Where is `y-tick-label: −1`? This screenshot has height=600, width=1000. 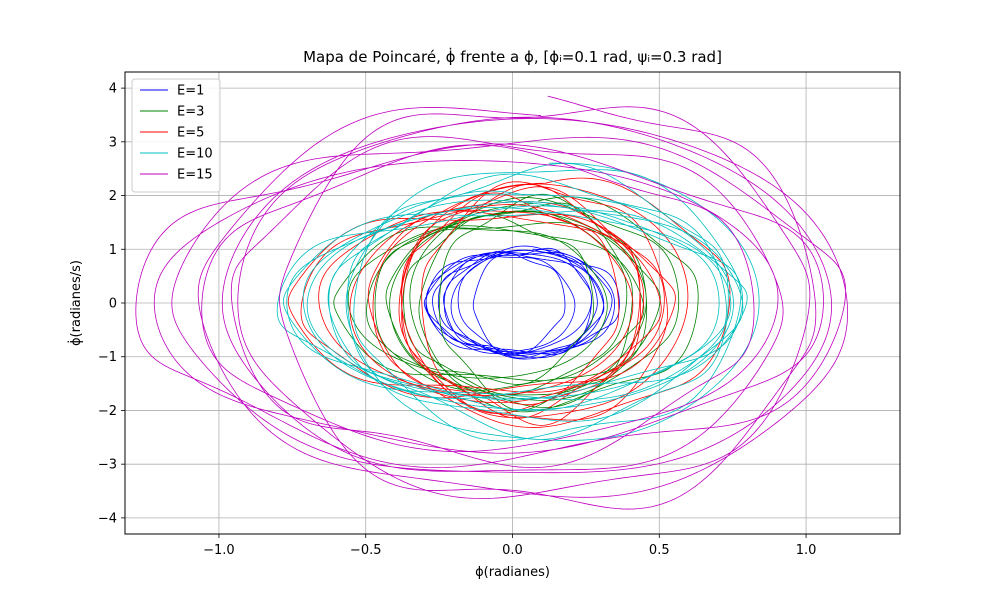
y-tick-label: −1 is located at coordinates (107, 357).